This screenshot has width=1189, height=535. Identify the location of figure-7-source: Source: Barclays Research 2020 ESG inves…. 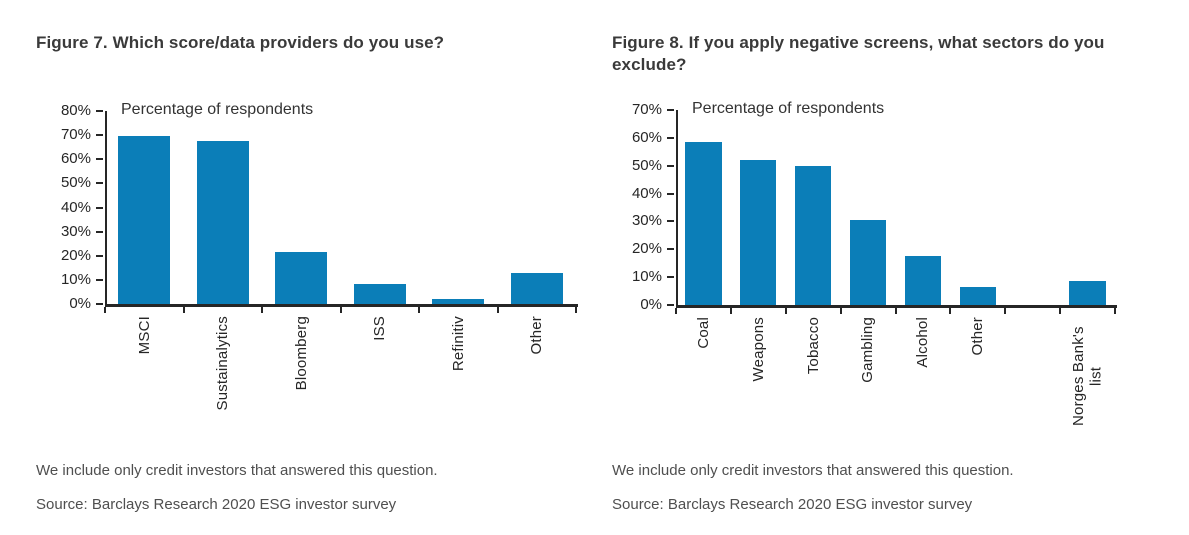
(216, 504).